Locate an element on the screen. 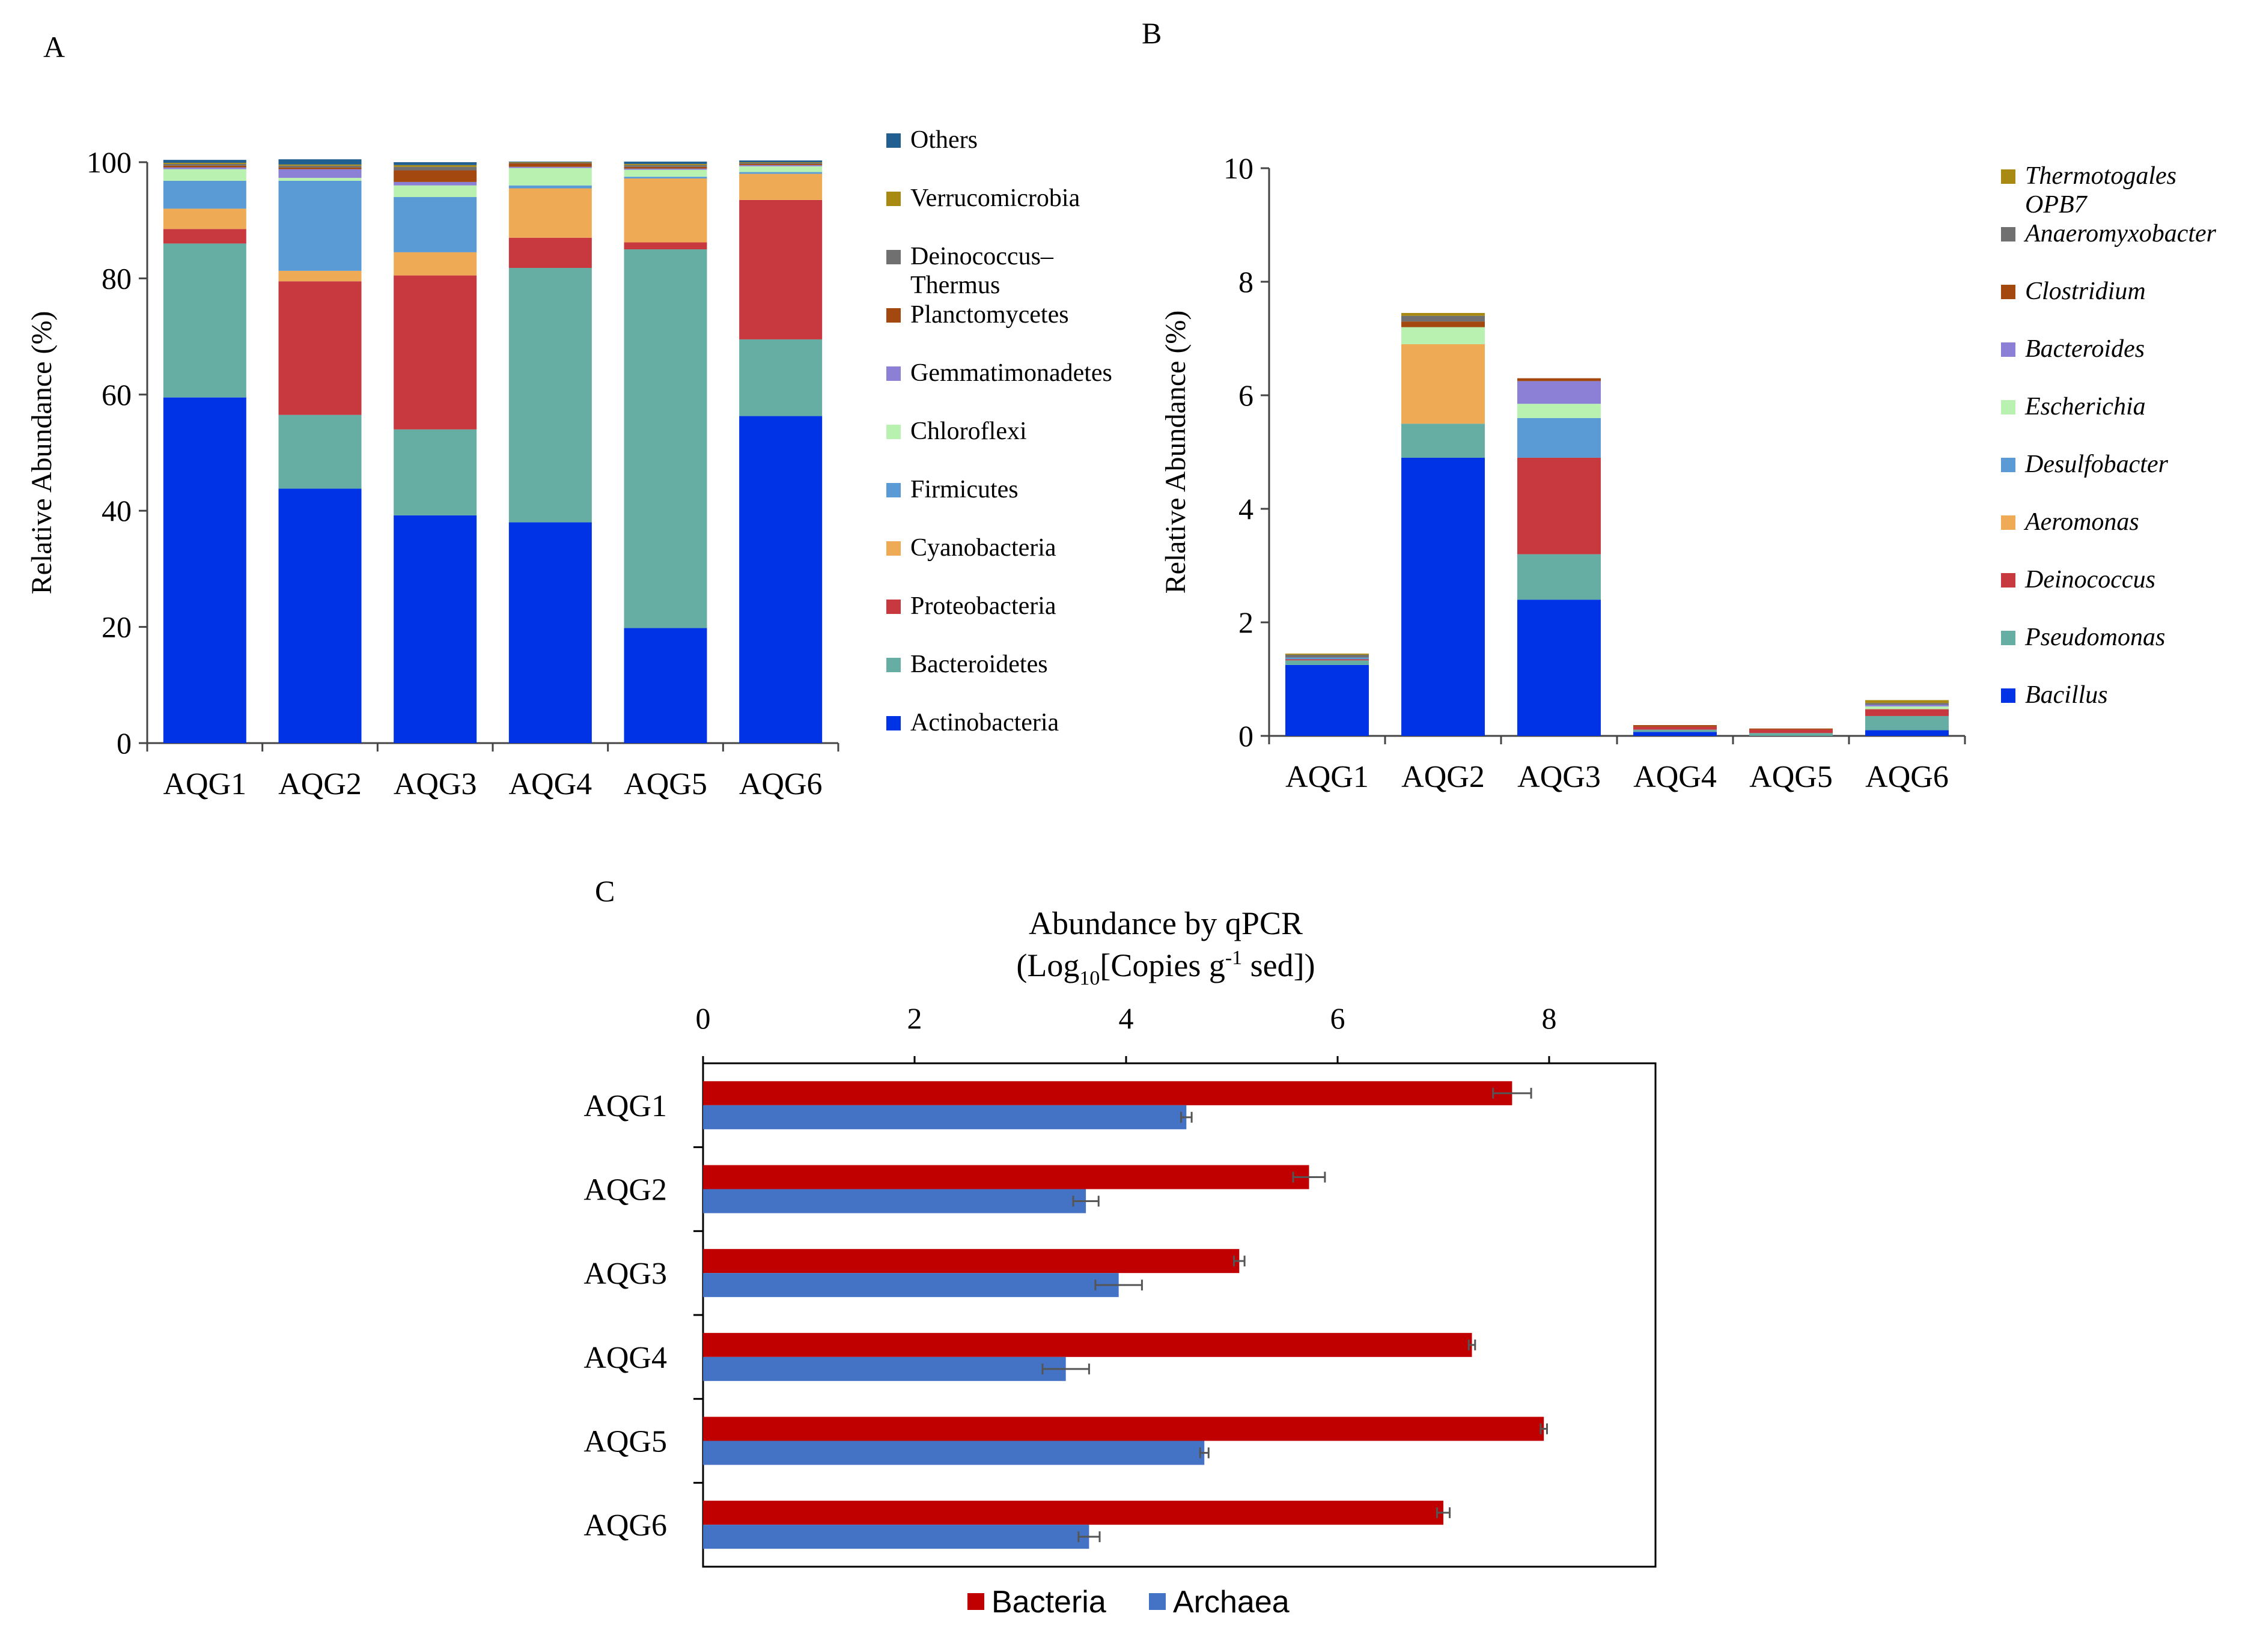 This screenshot has width=2266, height=1652. bar-aqg3-bacteroides is located at coordinates (1559, 392).